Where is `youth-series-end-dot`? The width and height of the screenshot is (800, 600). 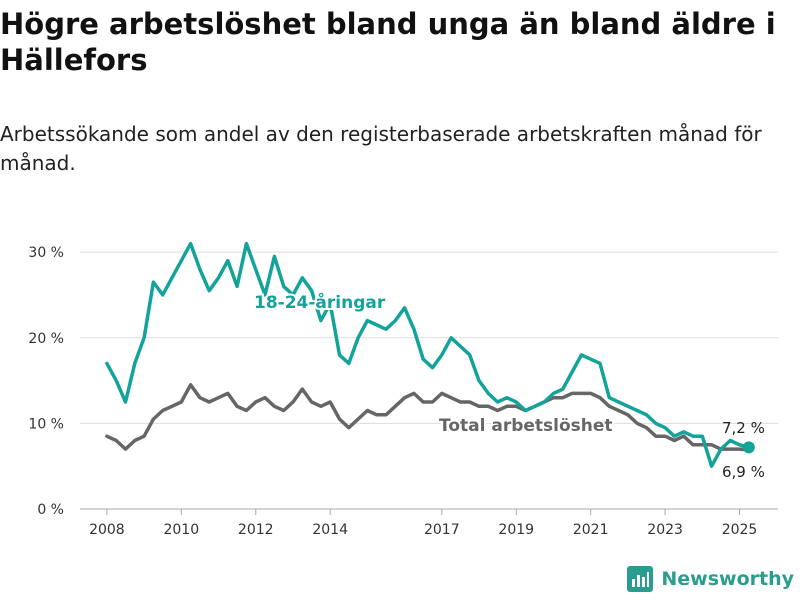 youth-series-end-dot is located at coordinates (748, 447).